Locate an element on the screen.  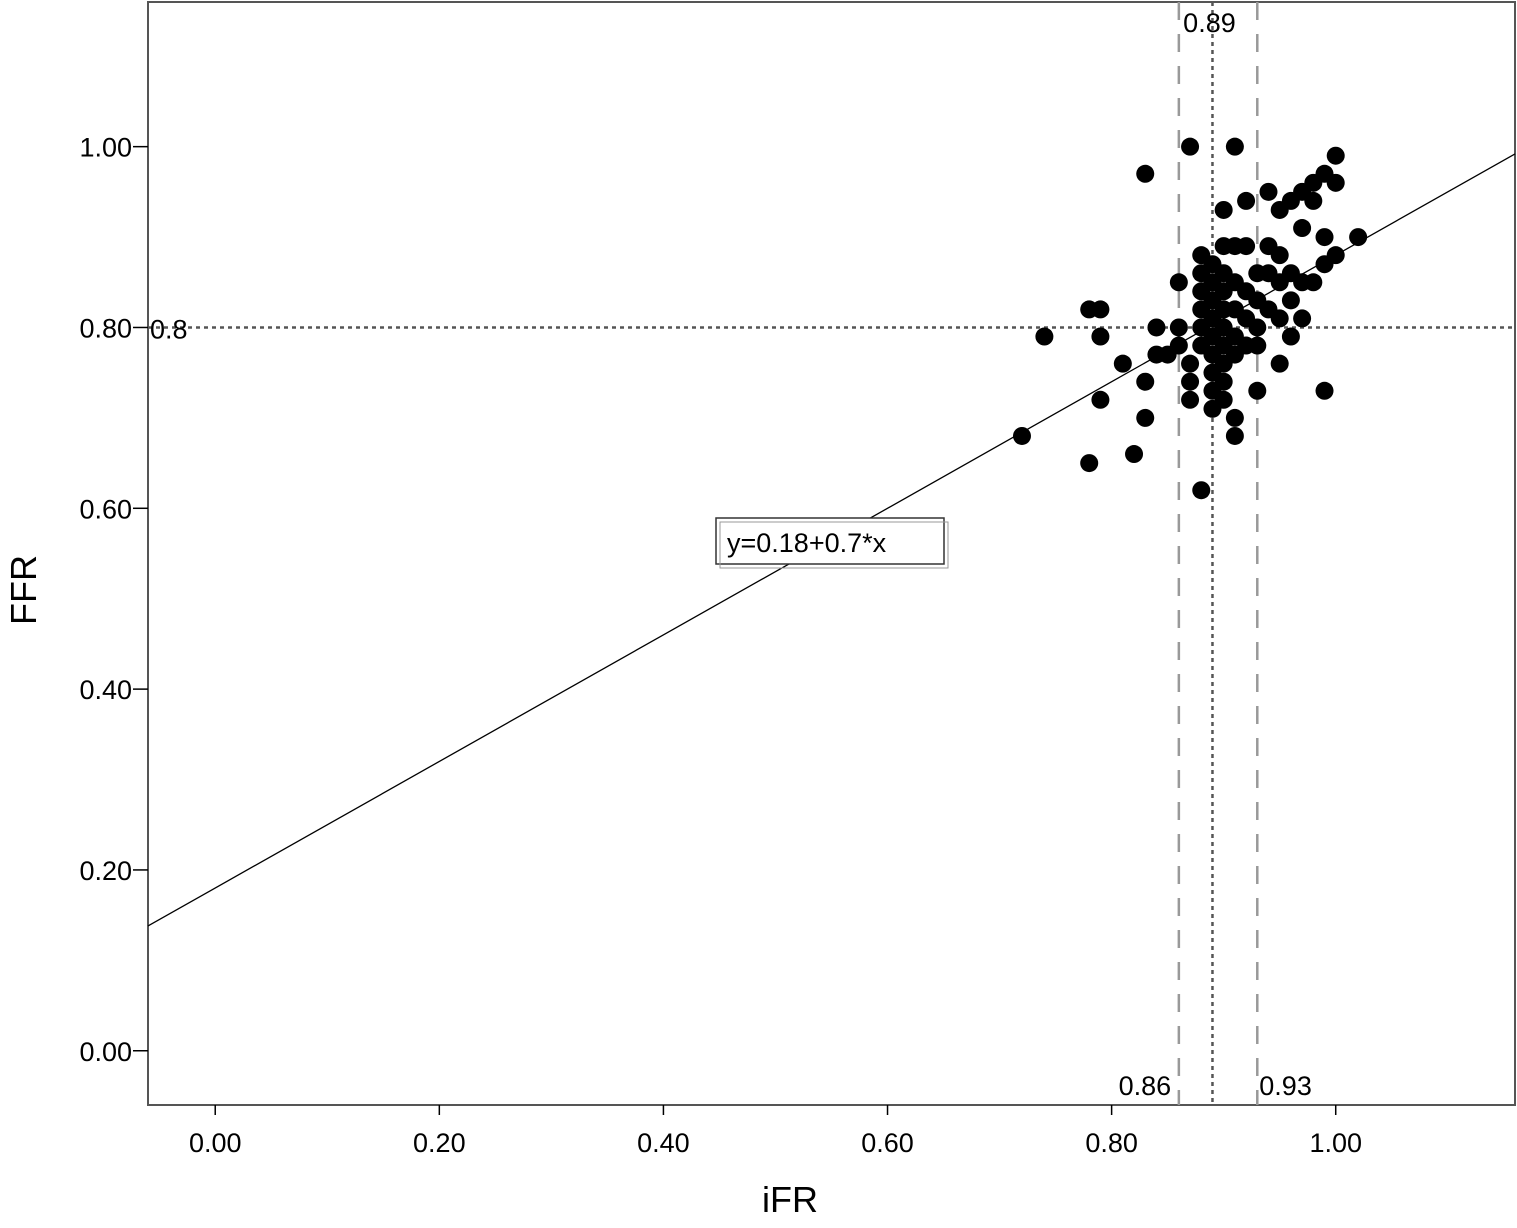
y-tick-label: 0.80 is located at coordinates (105, 328).